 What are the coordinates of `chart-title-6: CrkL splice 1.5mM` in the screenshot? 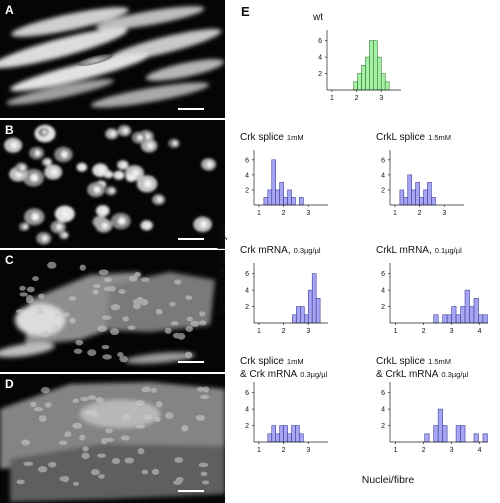 It's located at (413, 361).